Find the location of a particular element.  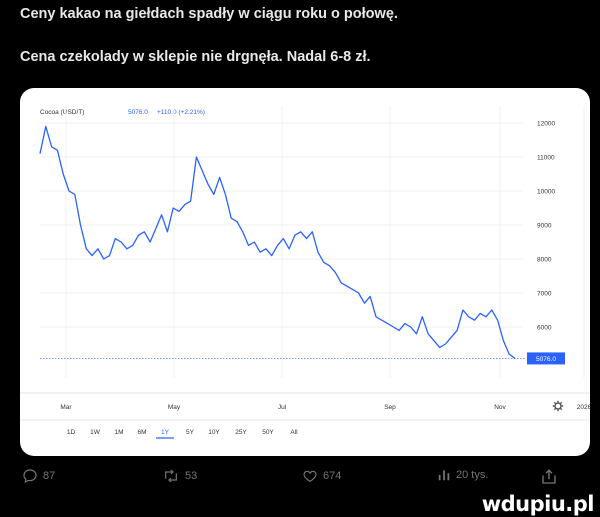

range-button-5y: 5Y is located at coordinates (190, 432).